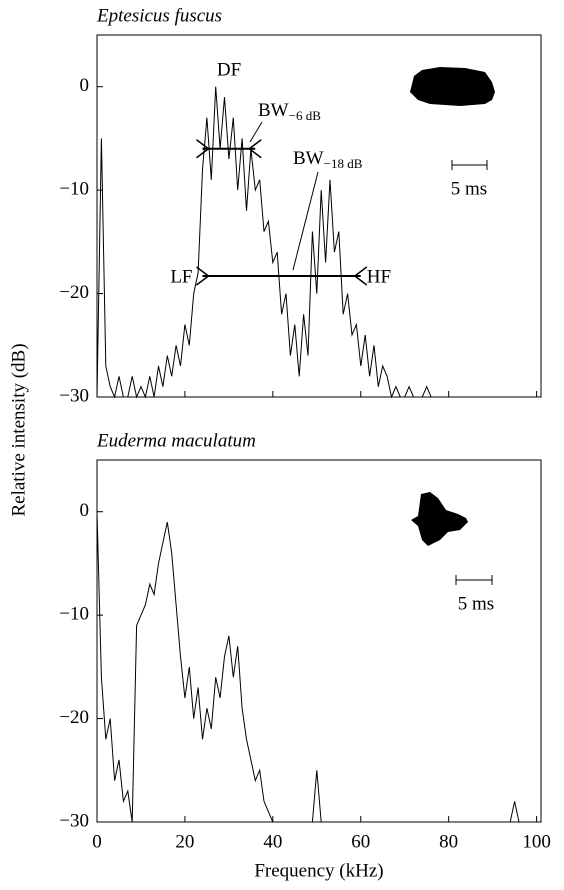 The height and width of the screenshot is (890, 564). Describe the element at coordinates (305, 115) in the screenshot. I see `bandwidth-subscript: −6 dB` at that location.